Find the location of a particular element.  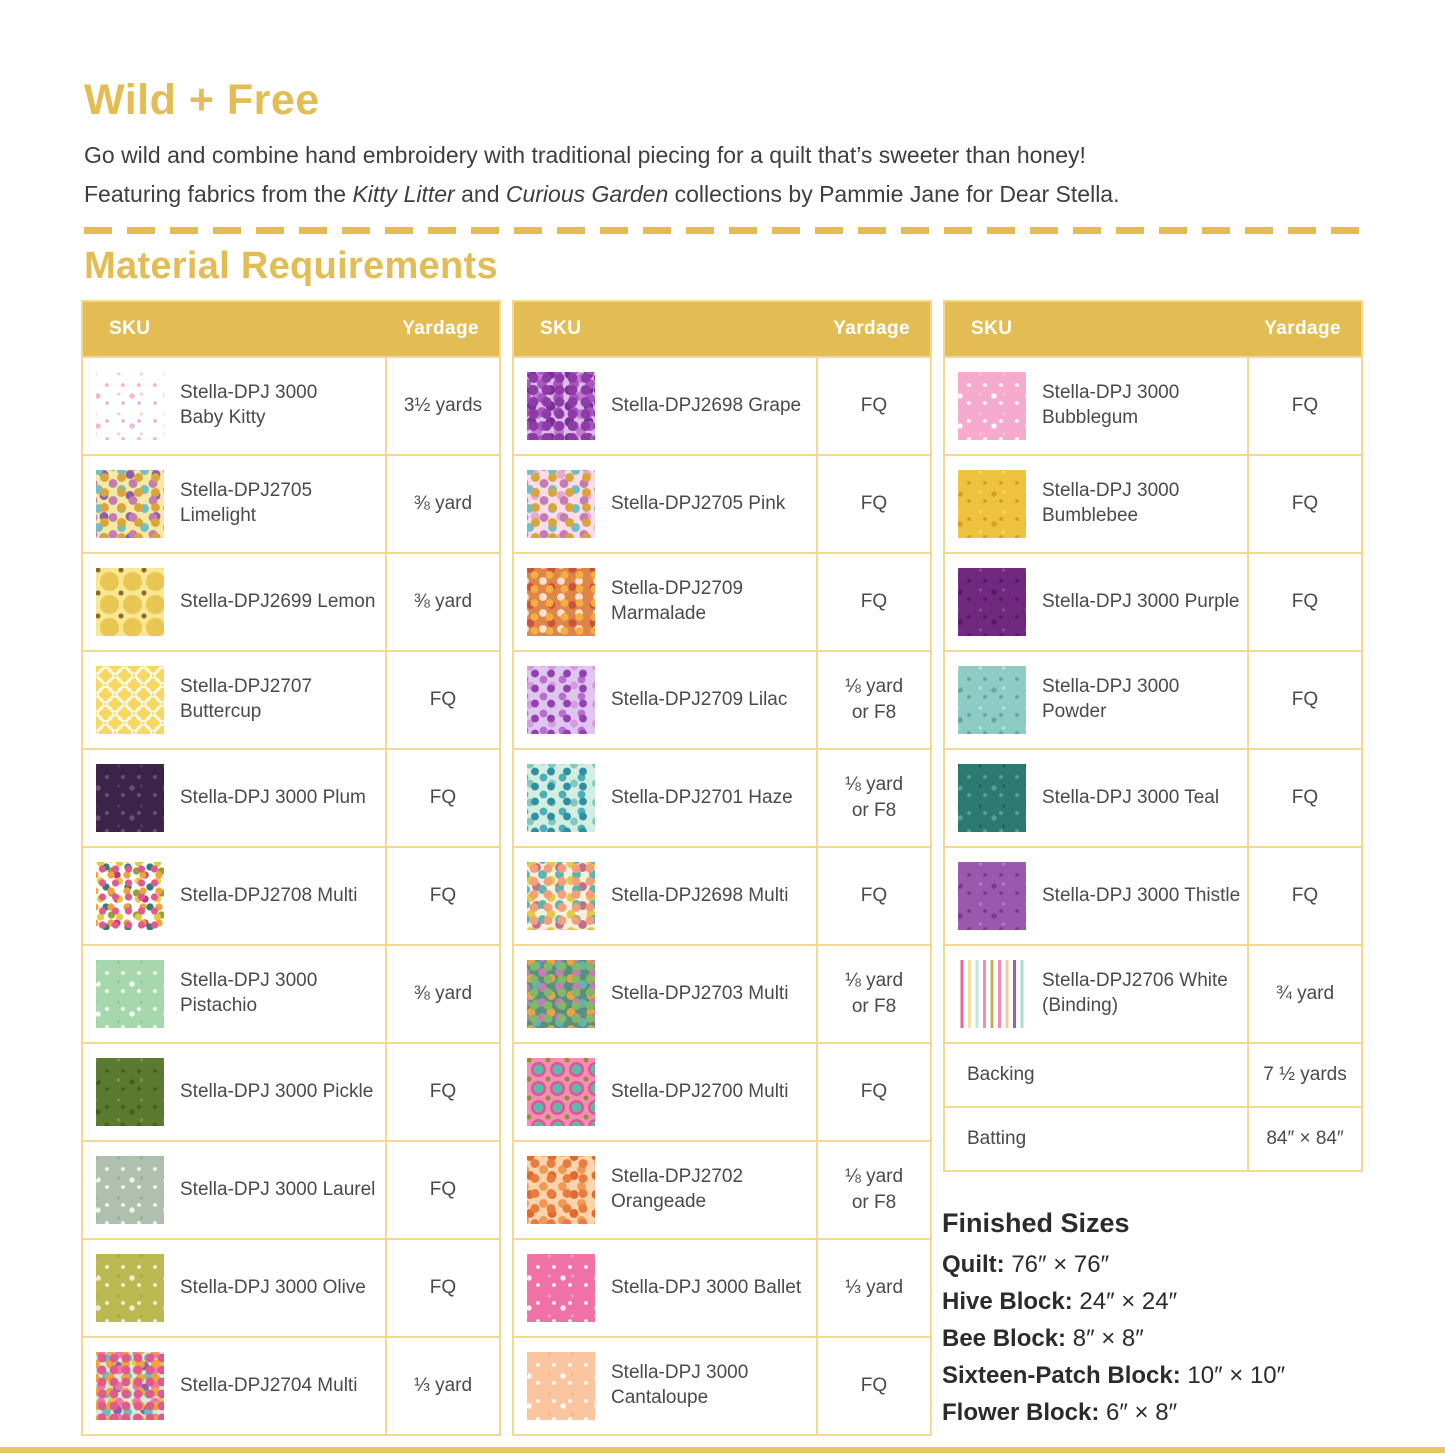

sku-cell: Stella-DPJ2703 Multi is located at coordinates (665, 994).